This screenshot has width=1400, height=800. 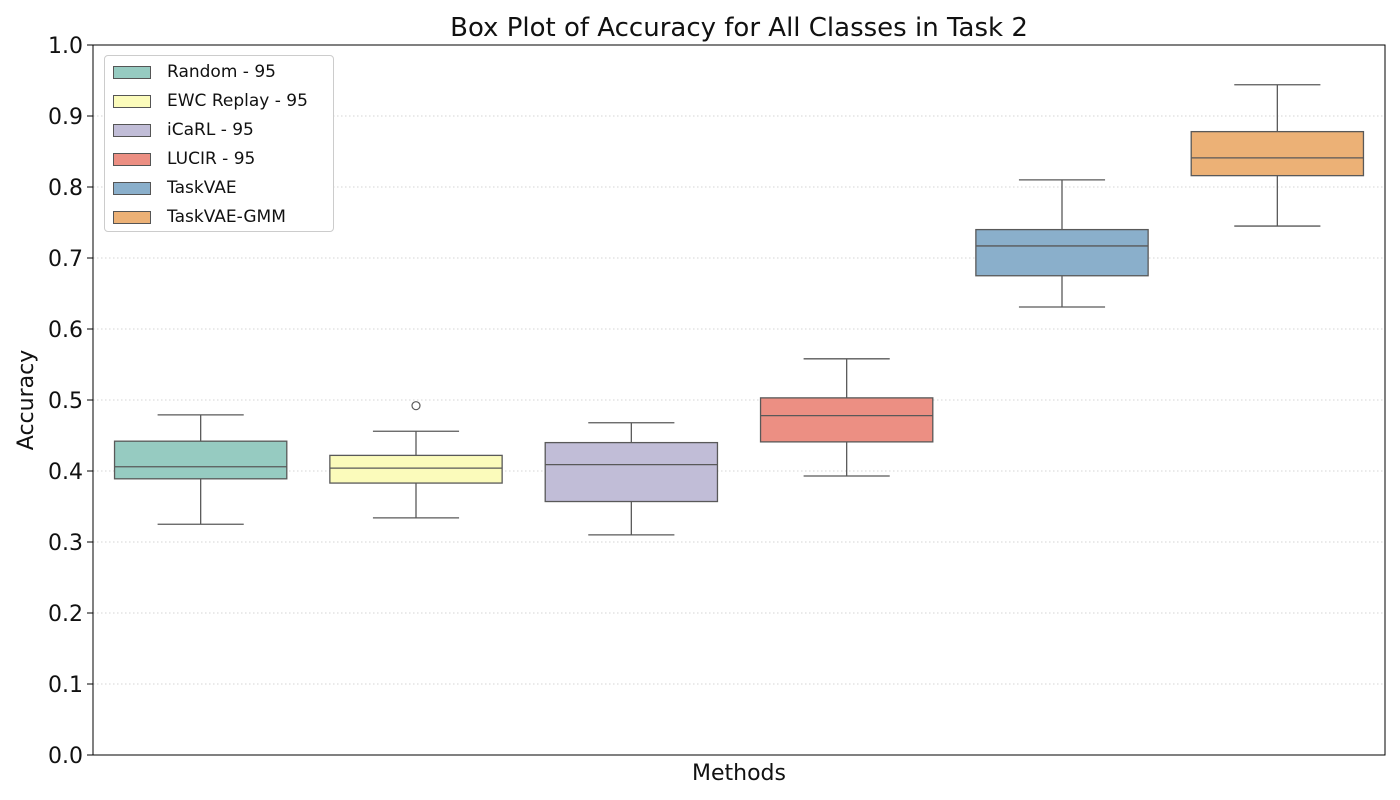 I want to click on y-axis-ticks: 0.0 0.1 0.2 0.3 0.4 0.5 0.6 0.7 0.8 0.9 1.0, so click(x=70, y=401).